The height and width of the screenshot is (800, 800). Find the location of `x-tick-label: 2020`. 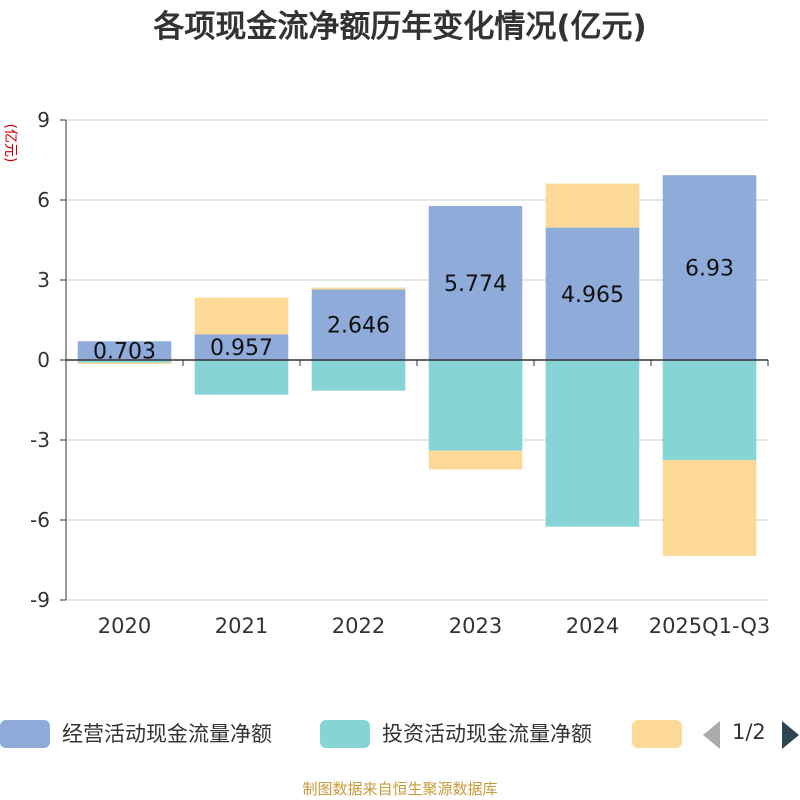

x-tick-label: 2020 is located at coordinates (124, 626).